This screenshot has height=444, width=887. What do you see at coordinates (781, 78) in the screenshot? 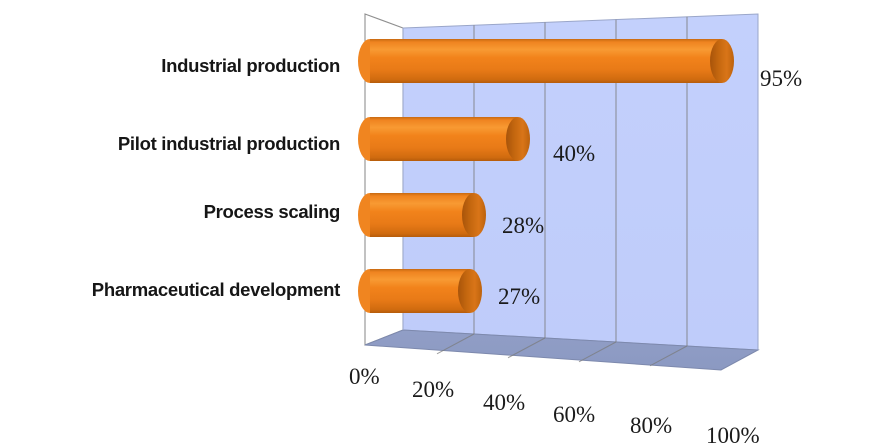
I see `value-label-industrial-production: 95%` at bounding box center [781, 78].